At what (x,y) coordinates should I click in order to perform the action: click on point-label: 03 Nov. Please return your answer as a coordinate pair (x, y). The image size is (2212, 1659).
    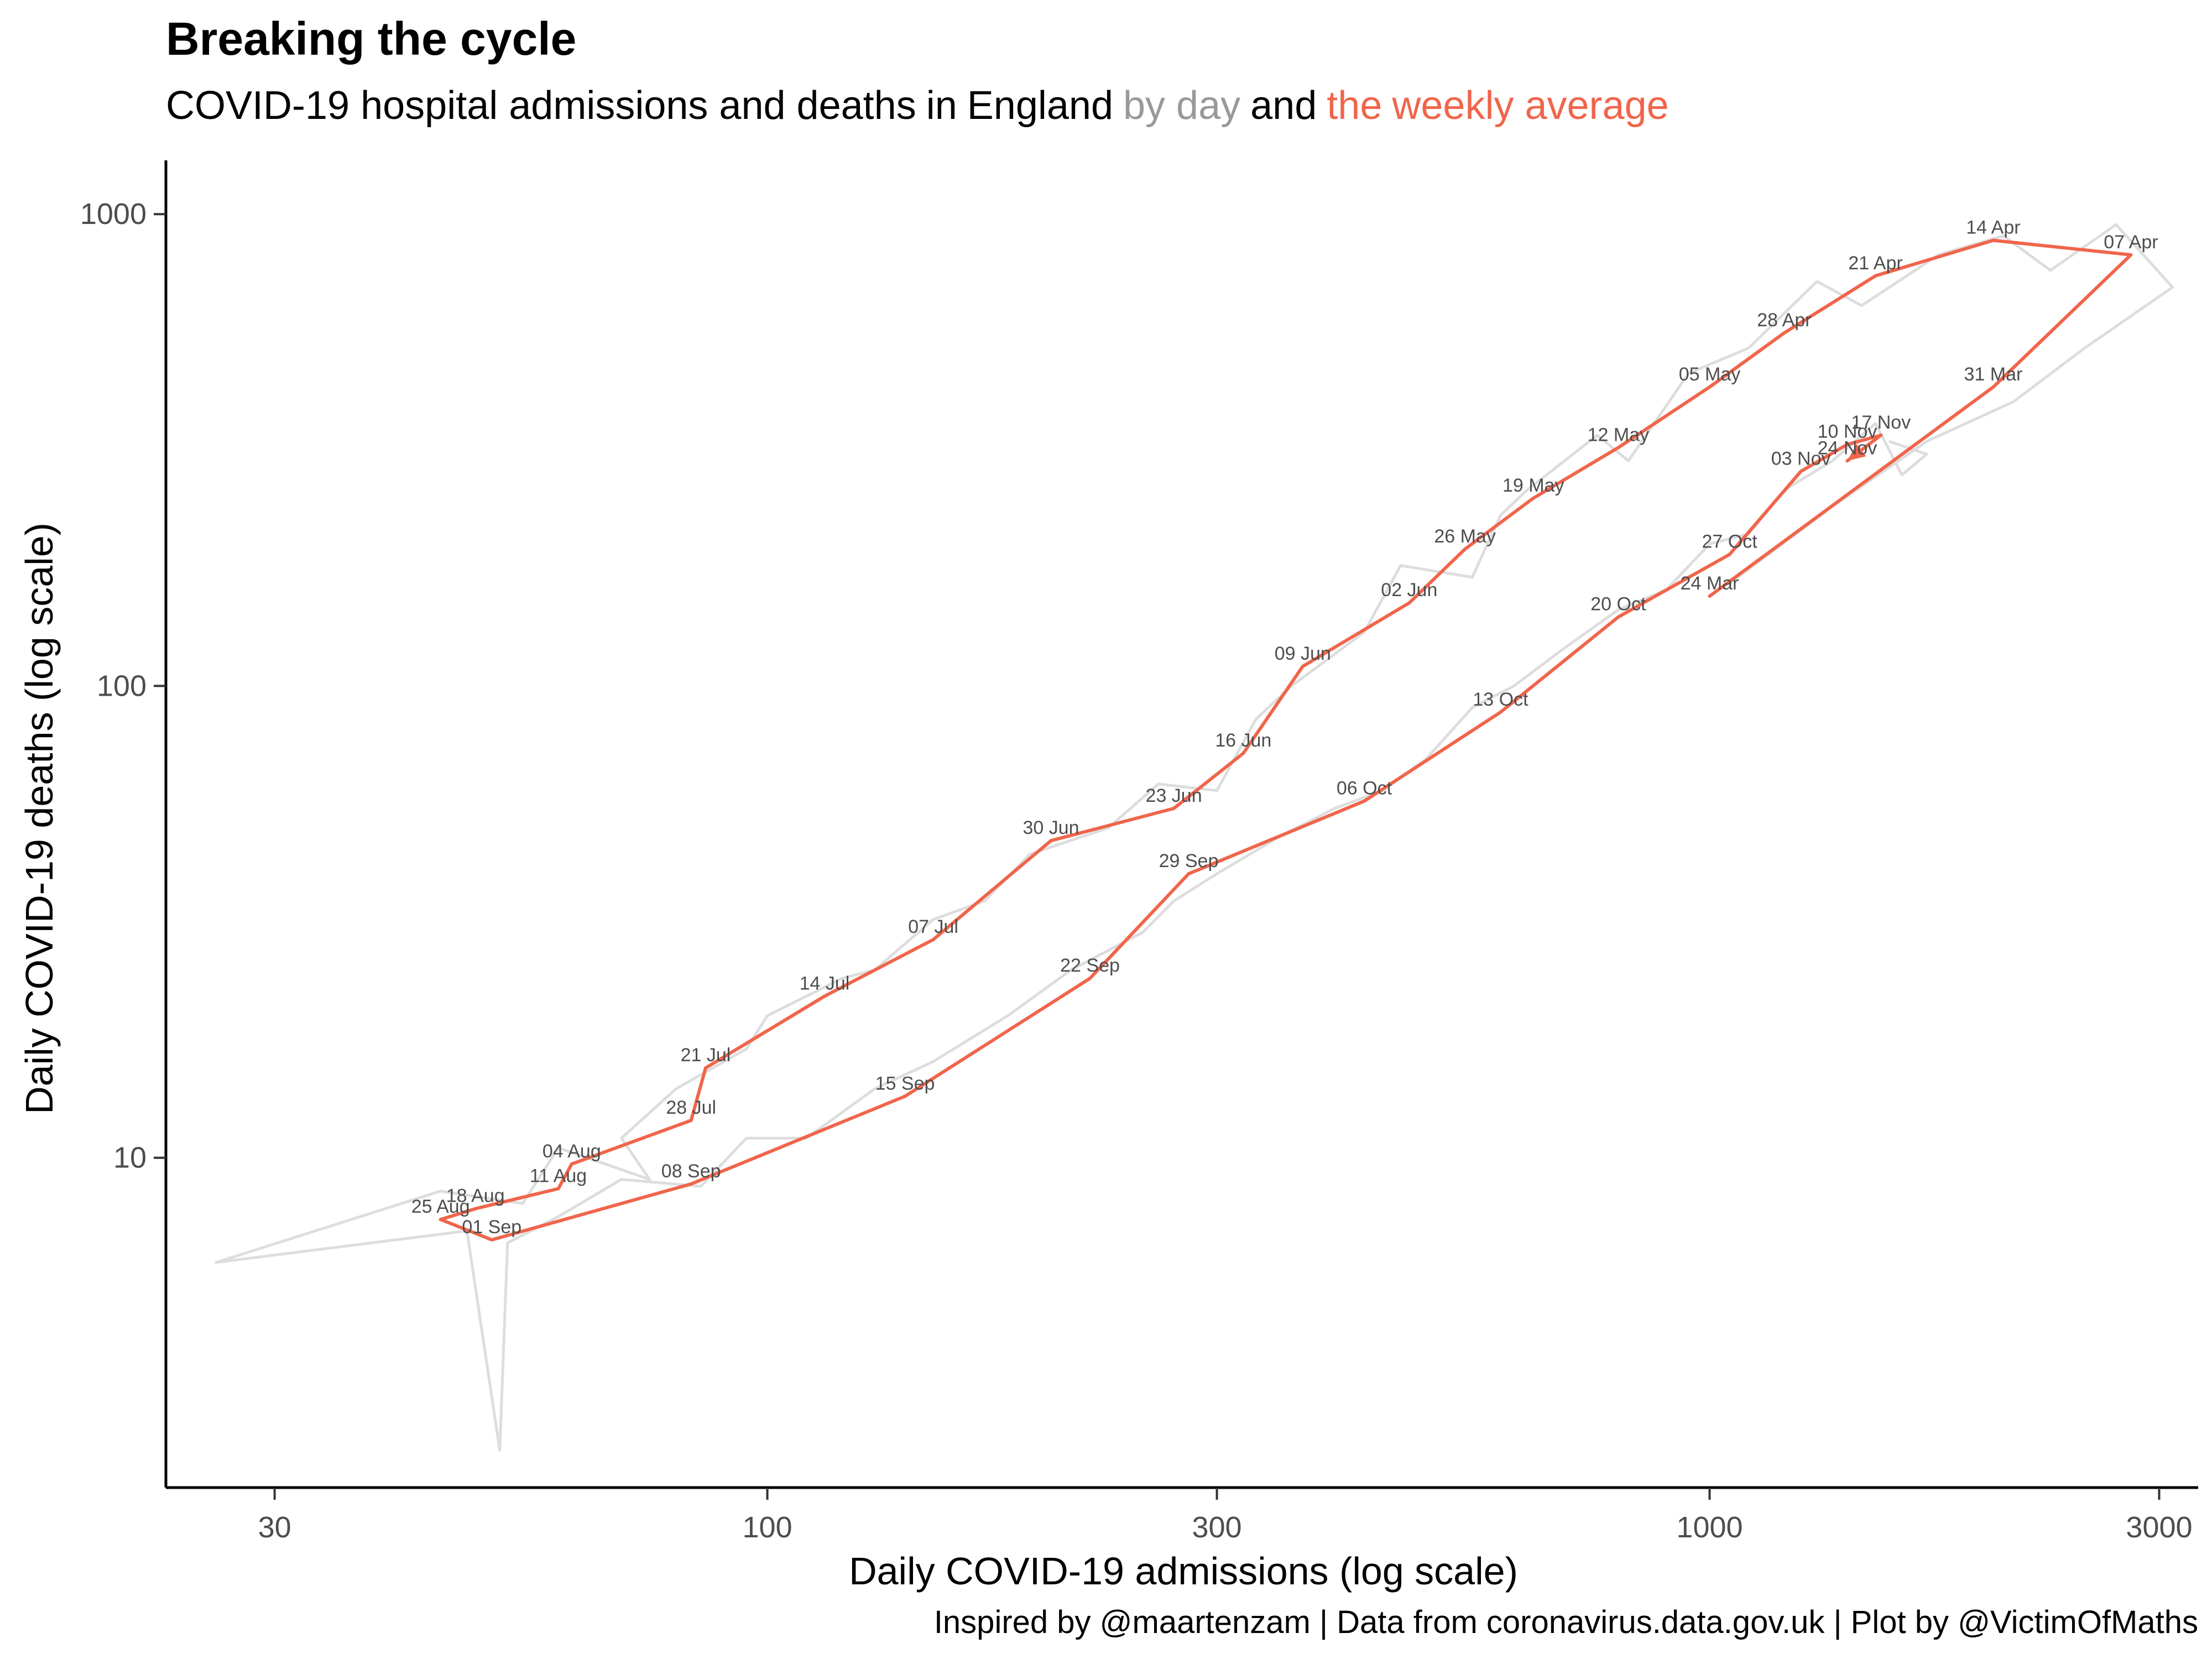
    Looking at the image, I should click on (1801, 459).